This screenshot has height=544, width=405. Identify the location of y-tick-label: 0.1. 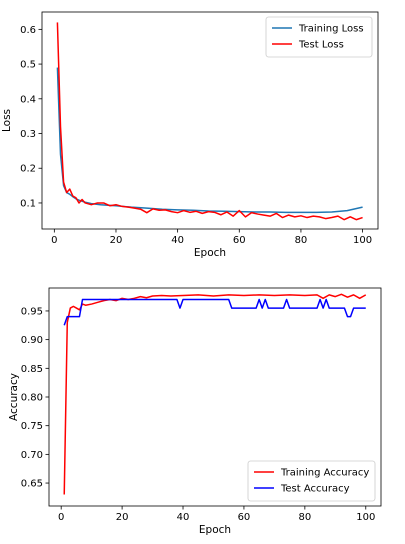
(28, 203).